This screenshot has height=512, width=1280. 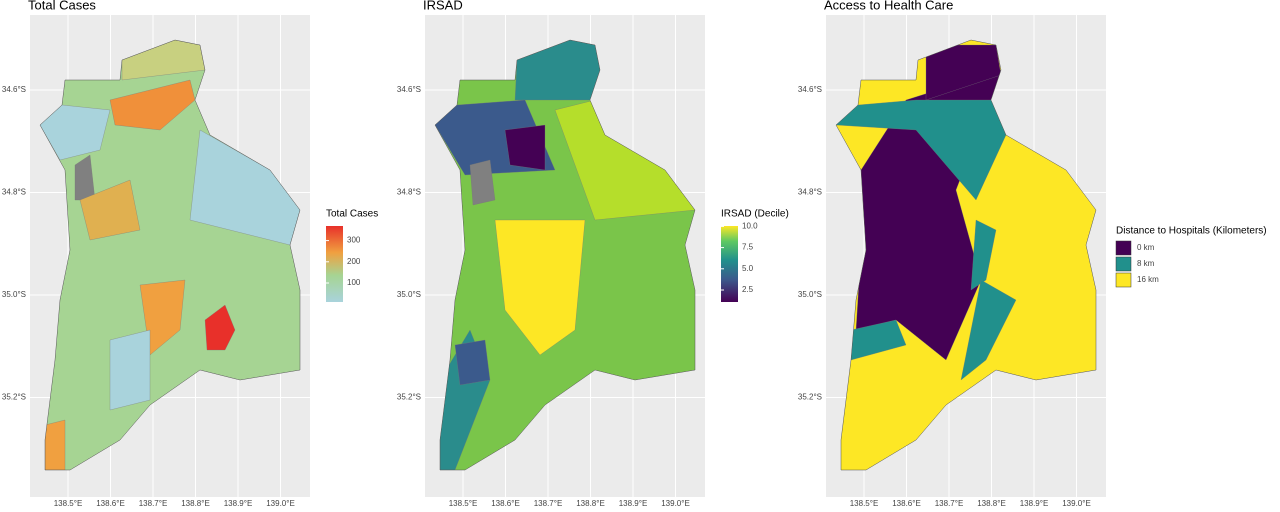 What do you see at coordinates (62, 6) in the screenshot?
I see `panel-title: Total Cases` at bounding box center [62, 6].